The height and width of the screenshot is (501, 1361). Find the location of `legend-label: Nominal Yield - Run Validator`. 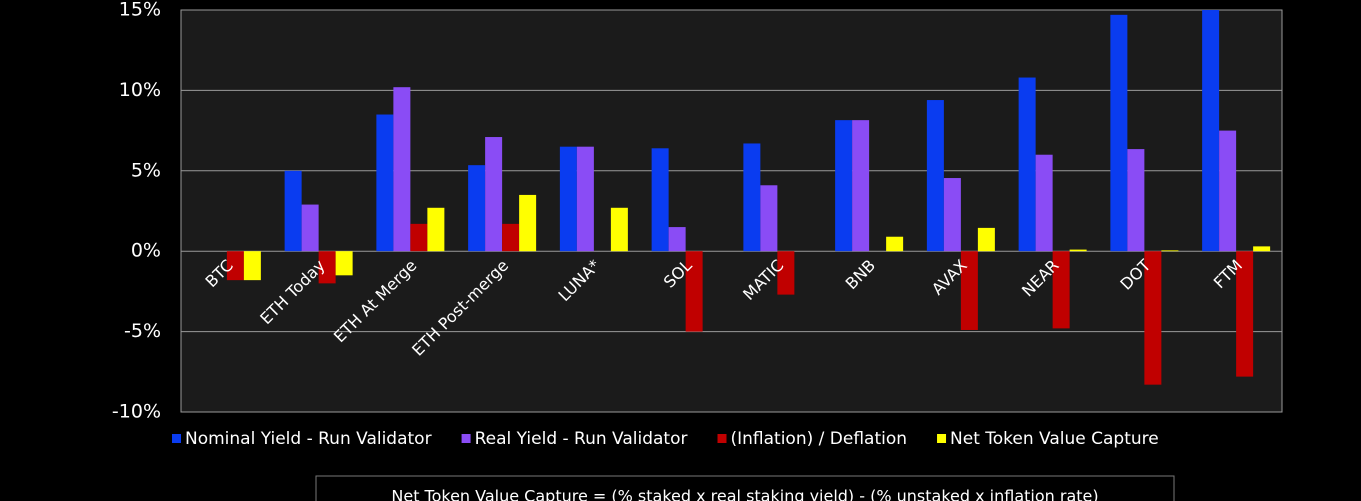

legend-label: Nominal Yield - Run Validator is located at coordinates (308, 439).